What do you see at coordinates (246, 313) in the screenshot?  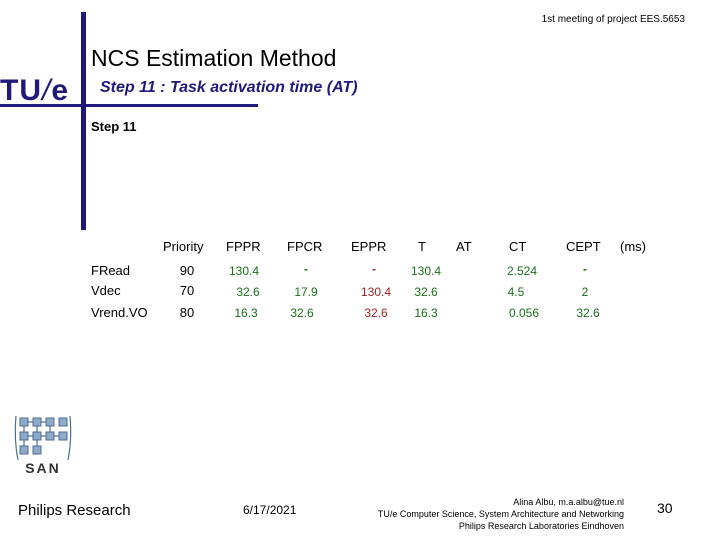 I see `cell-fppr-vrend: 16.3` at bounding box center [246, 313].